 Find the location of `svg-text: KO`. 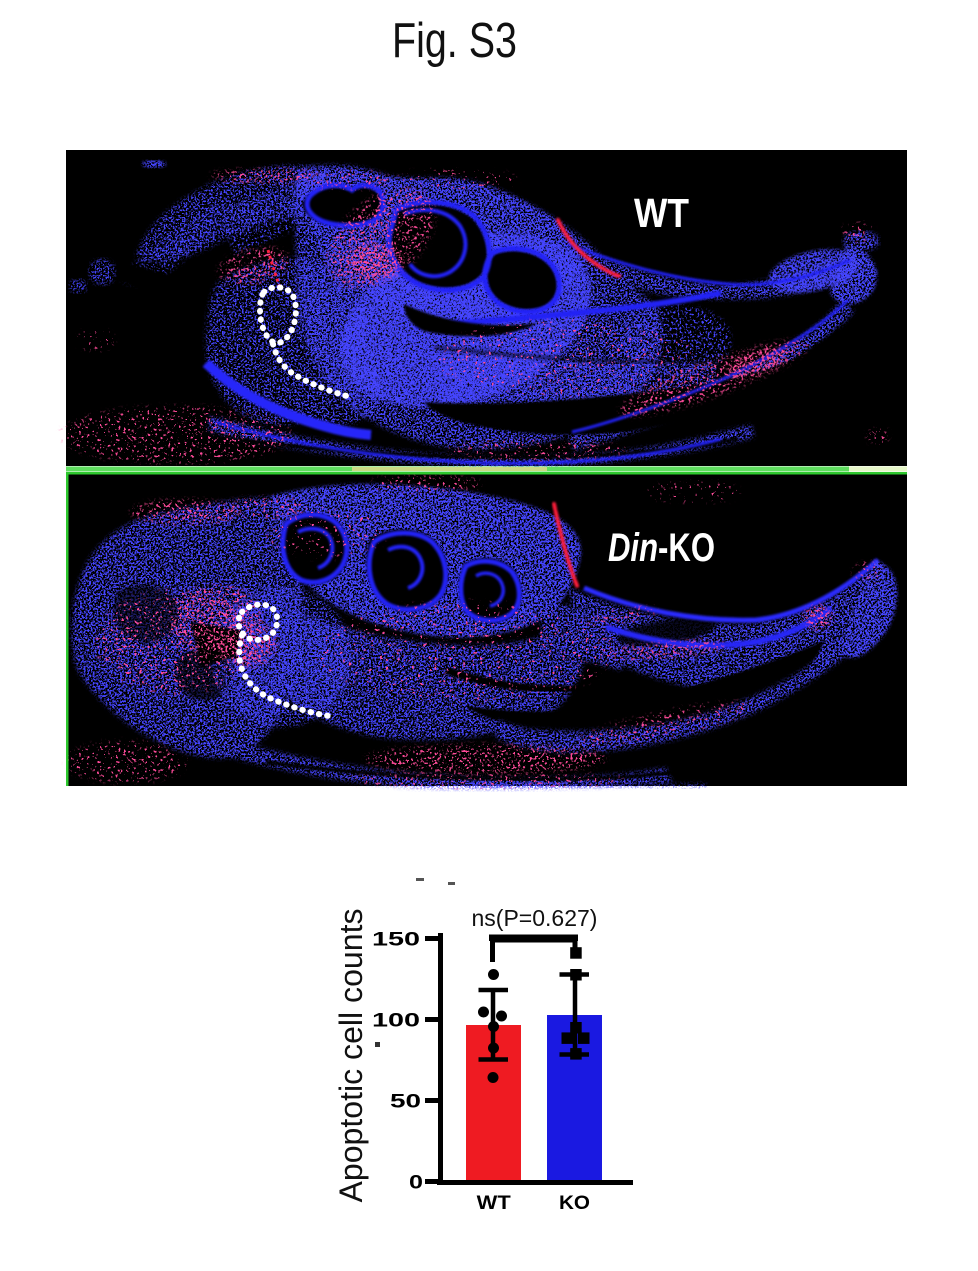

svg-text: KO is located at coordinates (574, 1203).